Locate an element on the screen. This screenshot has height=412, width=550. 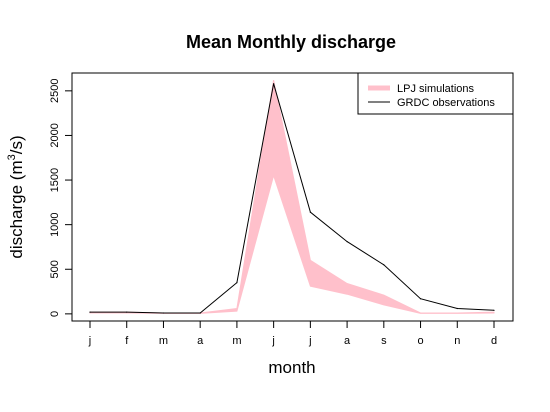
chart-title: Mean Monthly discharge is located at coordinates (291, 42).